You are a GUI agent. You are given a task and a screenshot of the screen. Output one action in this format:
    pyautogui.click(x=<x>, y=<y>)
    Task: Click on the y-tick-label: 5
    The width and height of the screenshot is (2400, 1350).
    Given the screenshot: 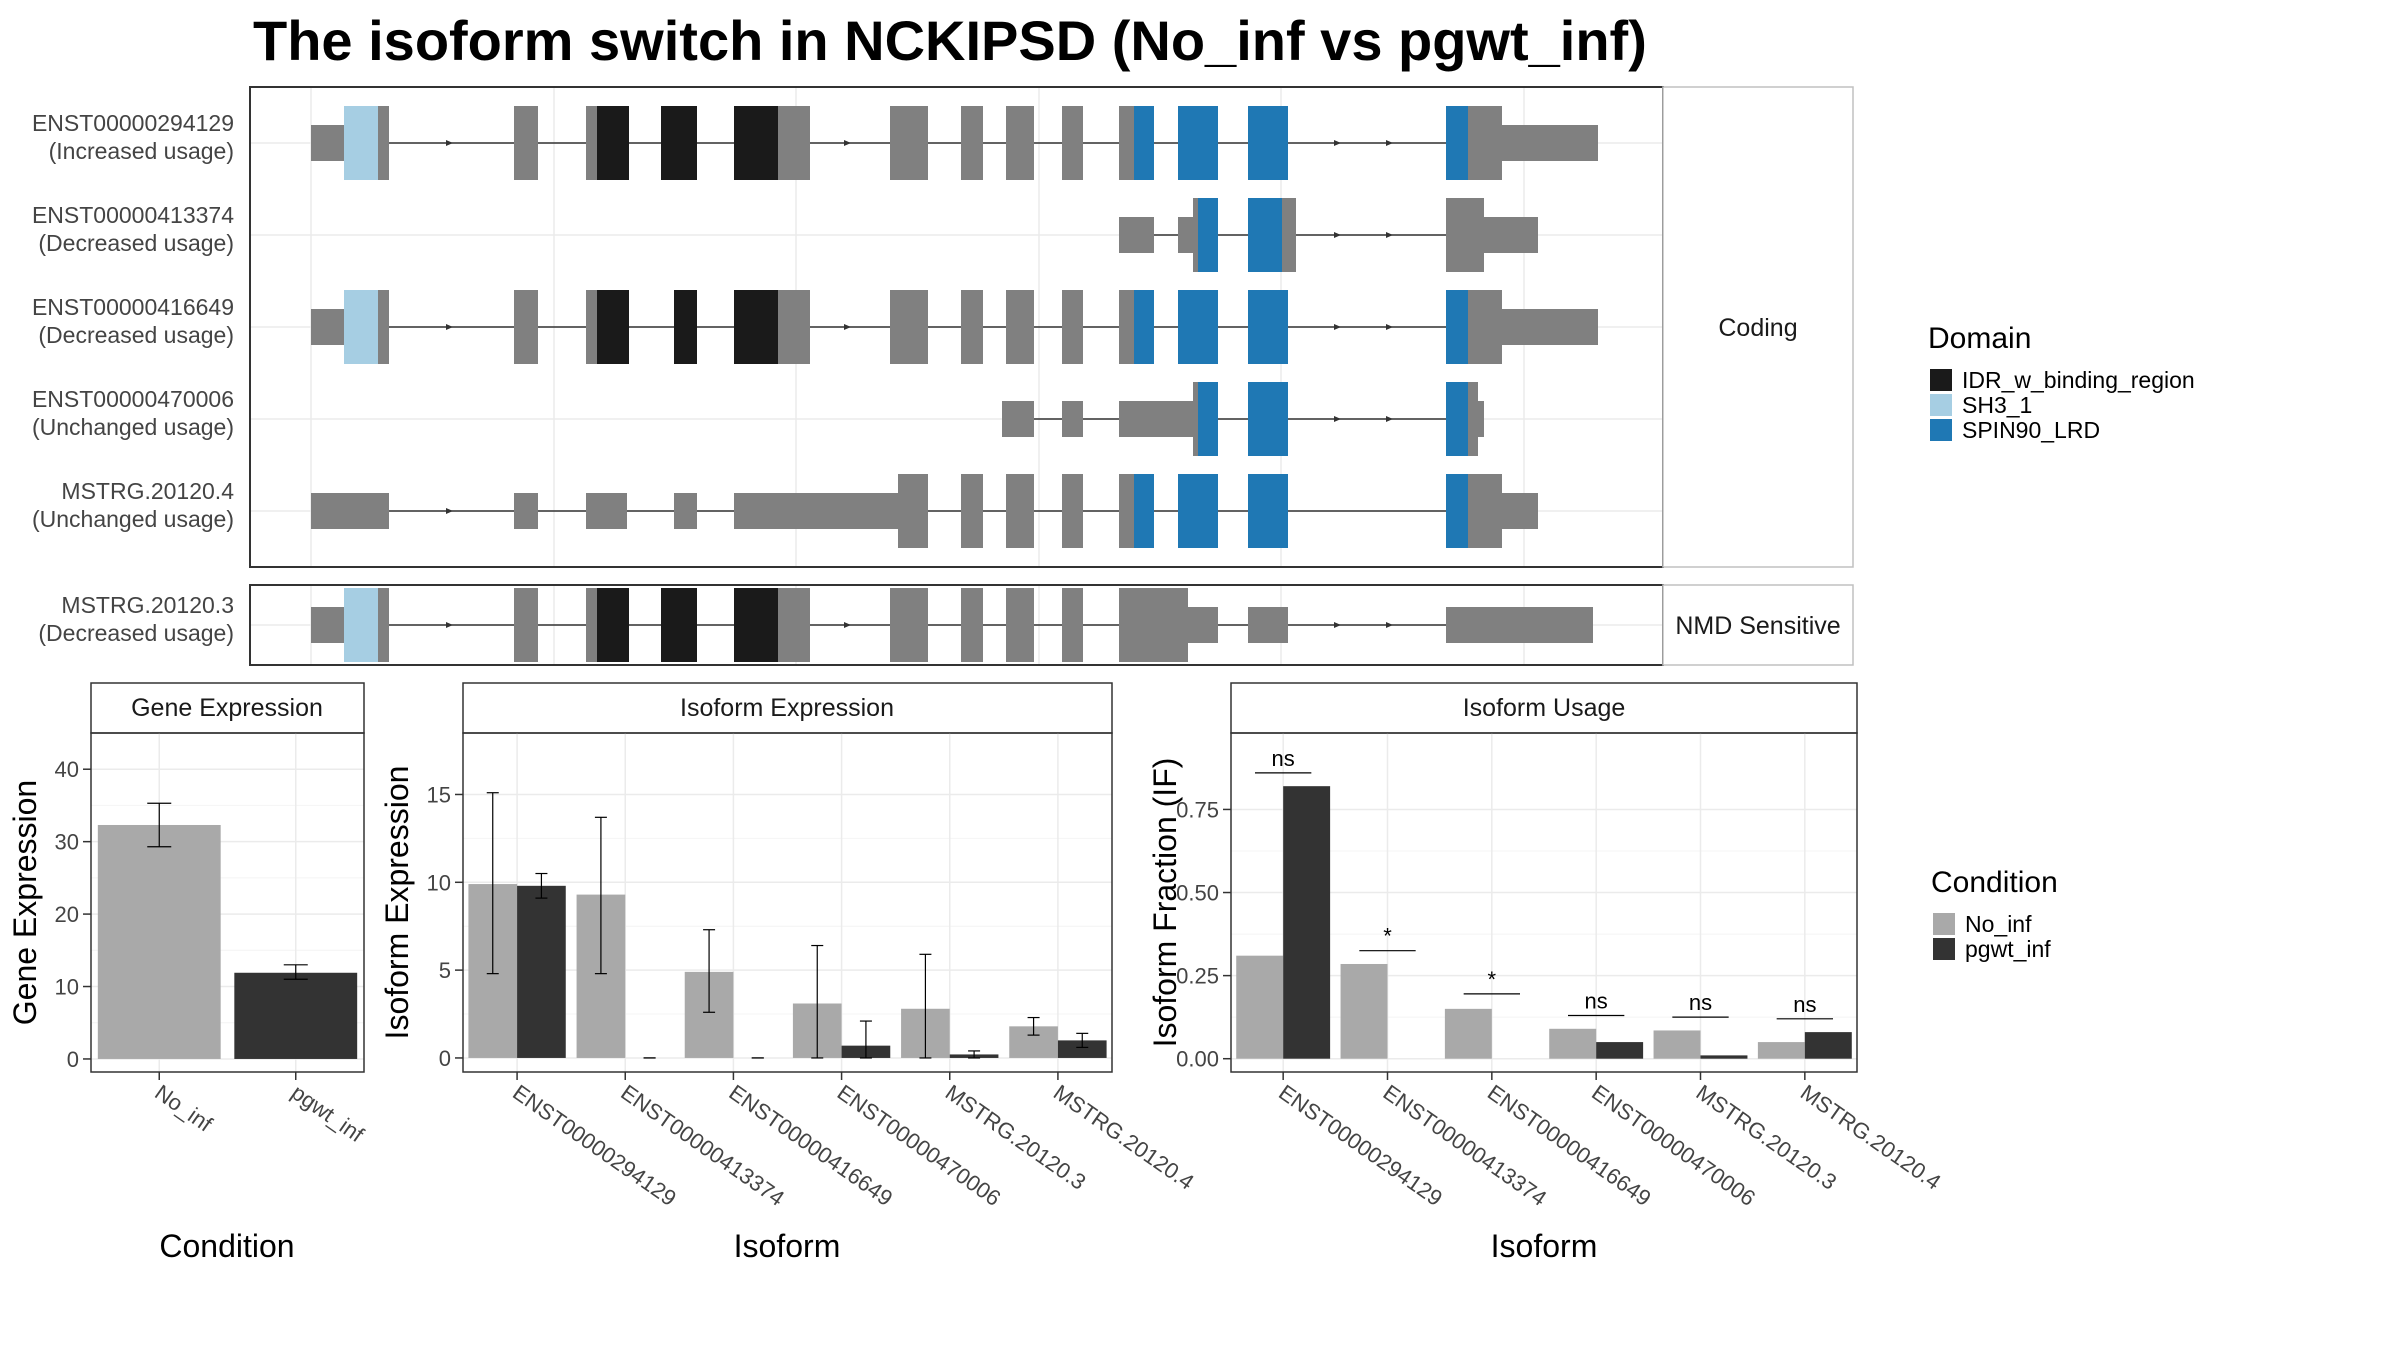 What is the action you would take?
    pyautogui.click(x=445, y=970)
    